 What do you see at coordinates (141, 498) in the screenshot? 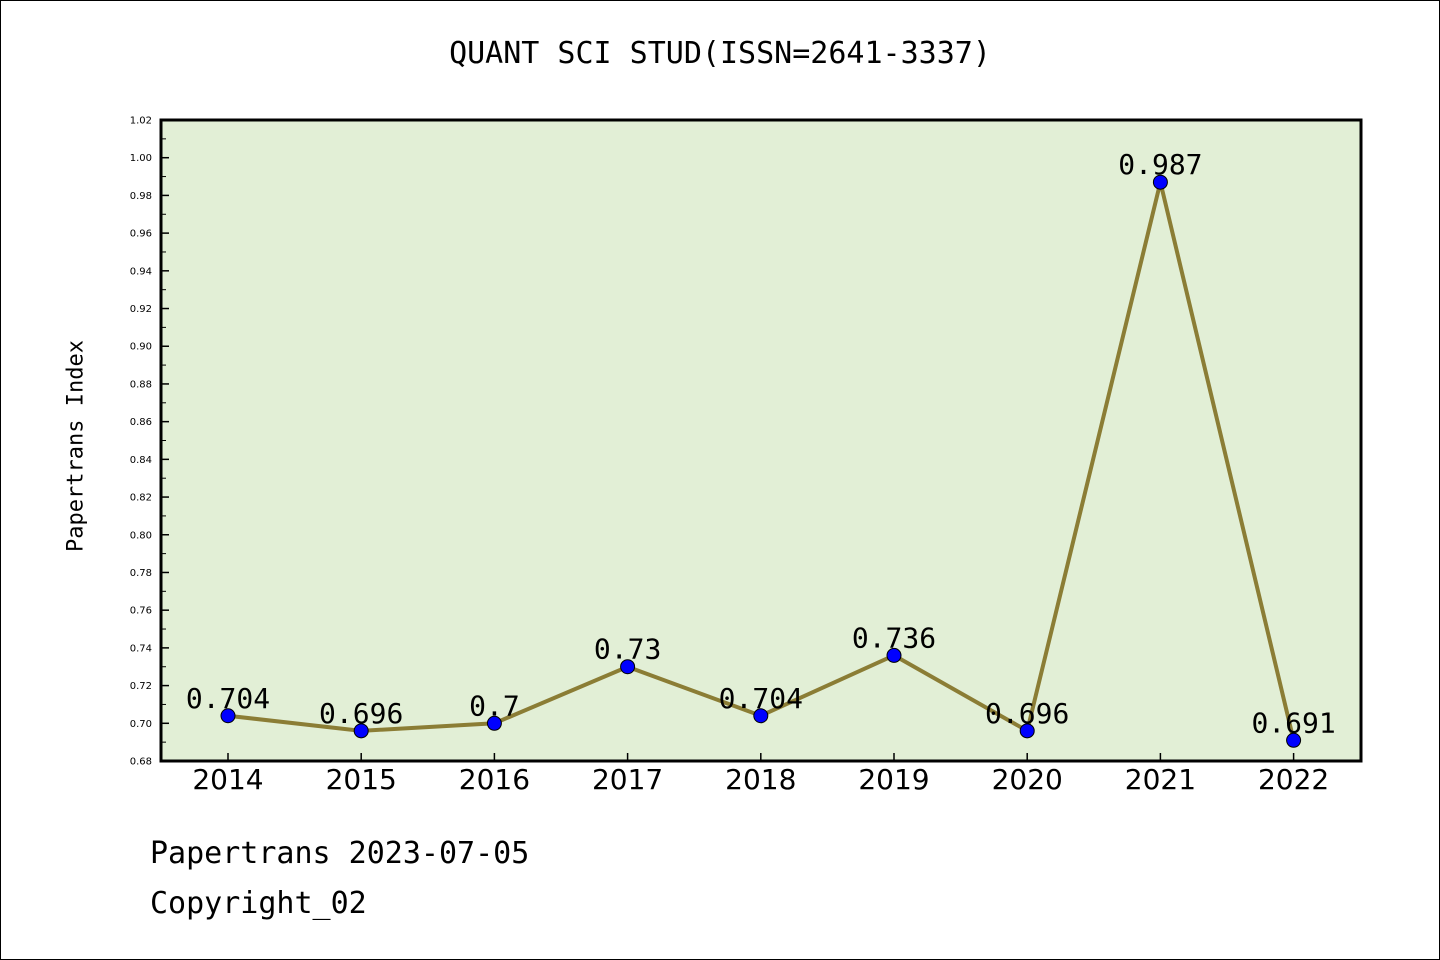
I see `y-tick-label: 0.82` at bounding box center [141, 498].